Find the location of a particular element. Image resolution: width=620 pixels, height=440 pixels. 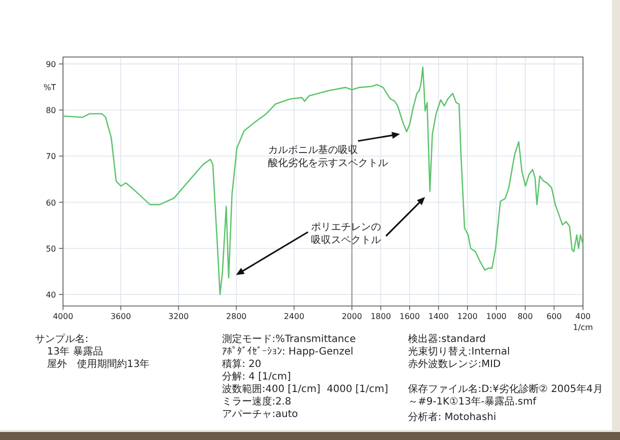

x-tick-label: 2000 is located at coordinates (352, 316).